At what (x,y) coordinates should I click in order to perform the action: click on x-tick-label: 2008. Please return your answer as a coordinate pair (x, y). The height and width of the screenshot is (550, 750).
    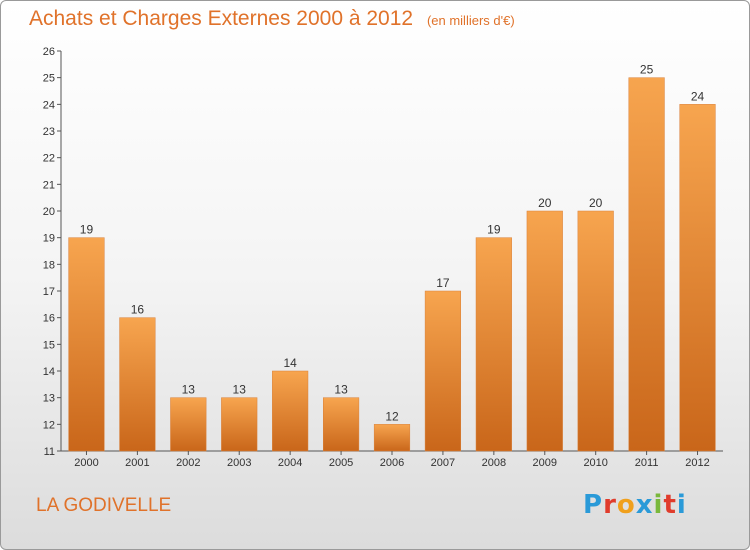
    Looking at the image, I should click on (494, 463).